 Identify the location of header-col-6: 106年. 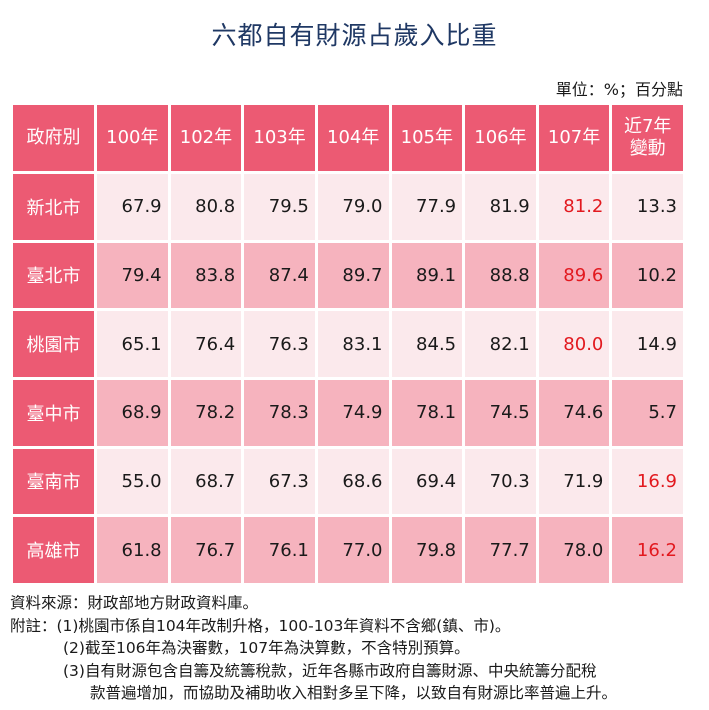
(500, 138).